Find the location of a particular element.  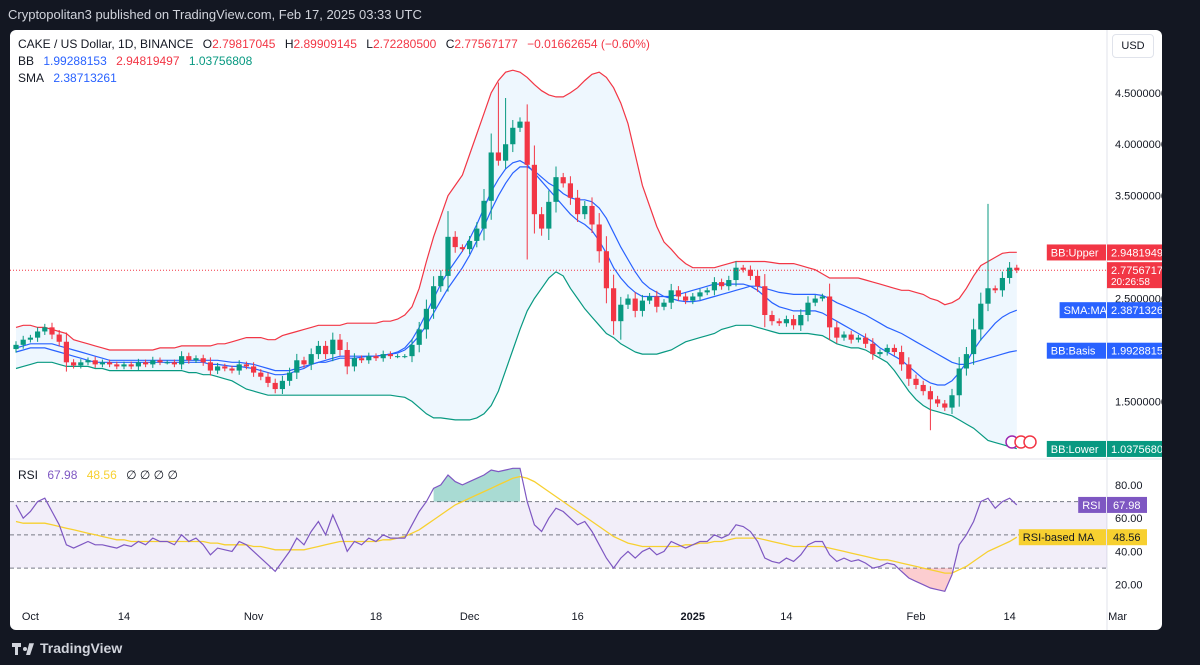

symbol-title: CAKE / US Dollar, 1D, BINANCE is located at coordinates (106, 44).